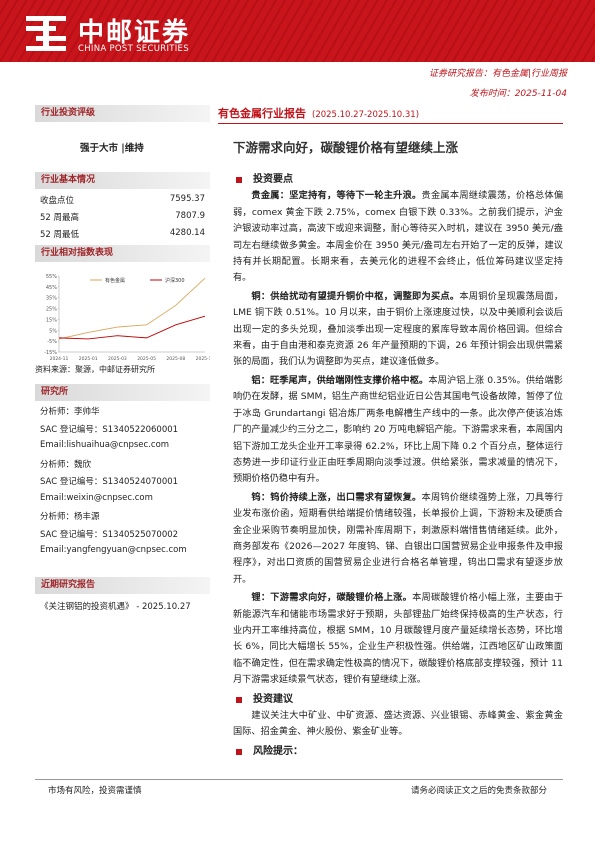 This screenshot has height=842, width=595. I want to click on footer-rule, so click(299, 779).